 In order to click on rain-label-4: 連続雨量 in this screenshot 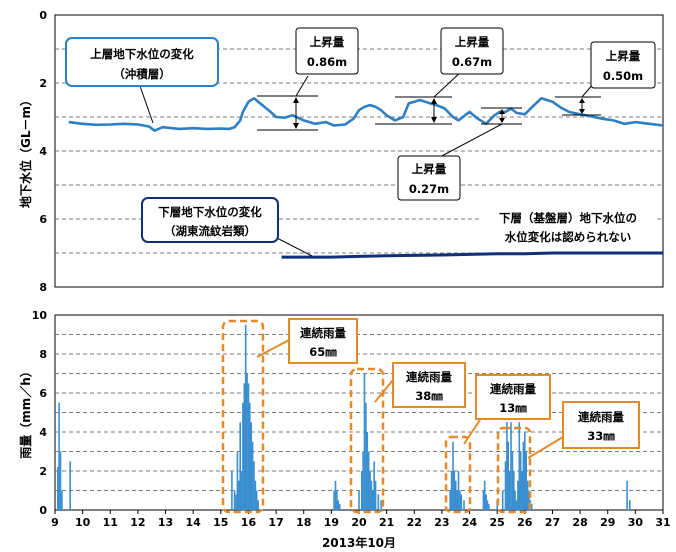, I will do `click(601, 417)`.